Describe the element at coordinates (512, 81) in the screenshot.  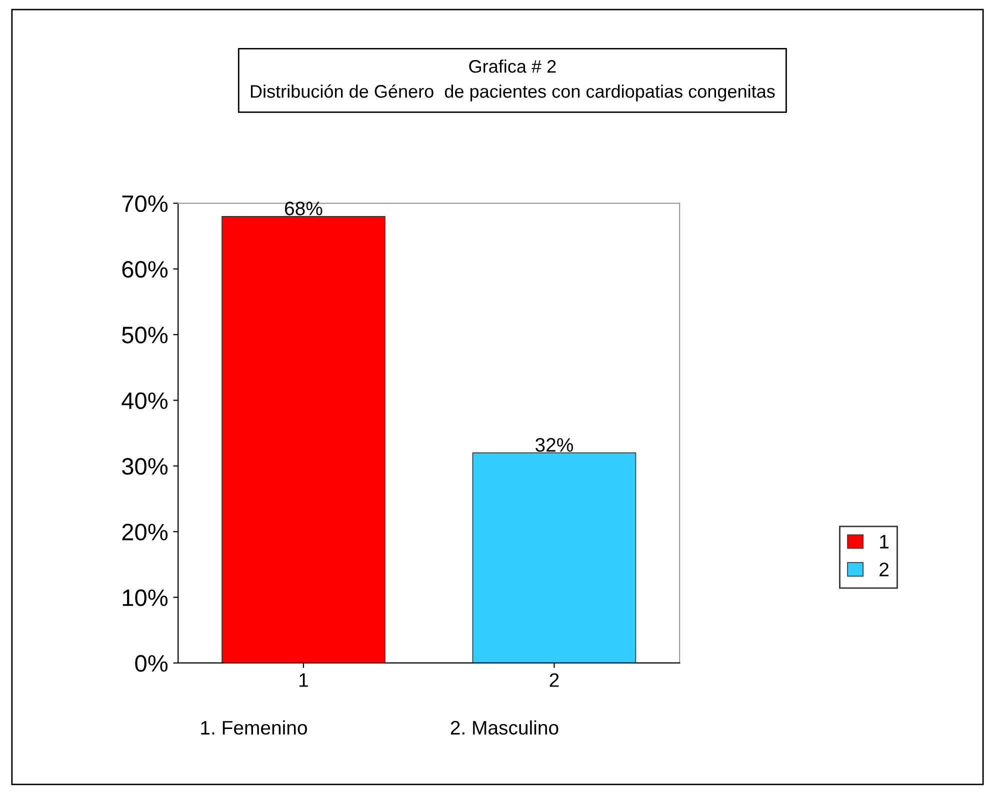
I see `chart-title: Grafica # 2 Distribución de Género de pacientes con cardiopatias congenitas` at that location.